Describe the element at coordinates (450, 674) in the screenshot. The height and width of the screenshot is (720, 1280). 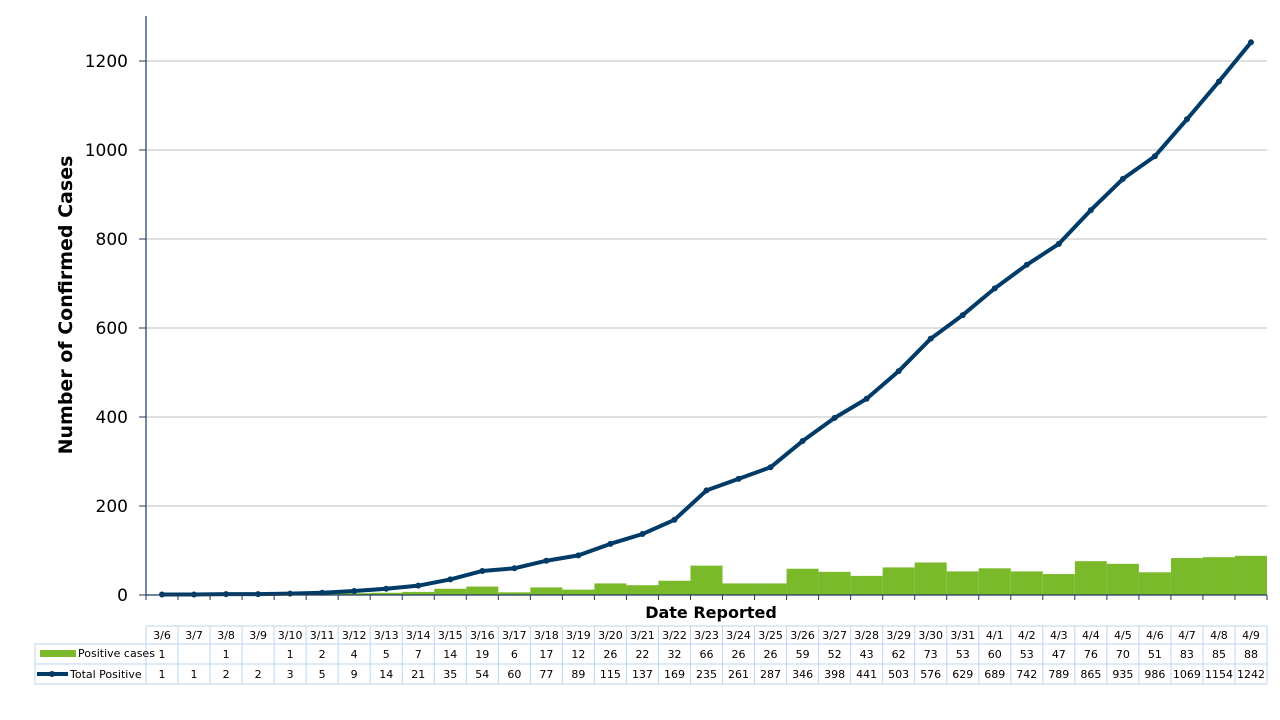
I see `svg-text: 35` at that location.